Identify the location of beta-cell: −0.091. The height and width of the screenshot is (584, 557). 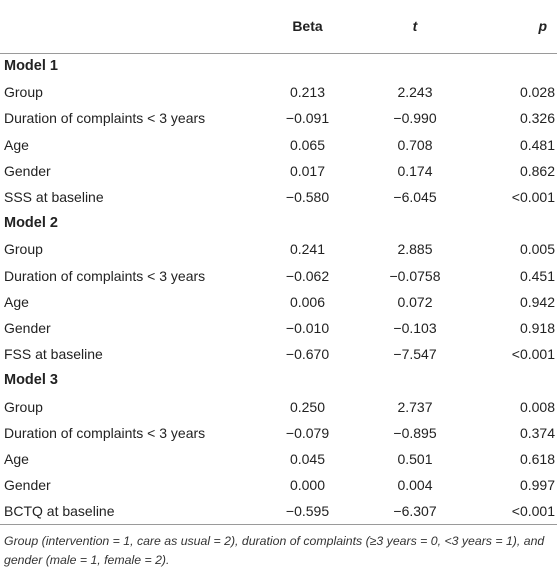
(307, 118).